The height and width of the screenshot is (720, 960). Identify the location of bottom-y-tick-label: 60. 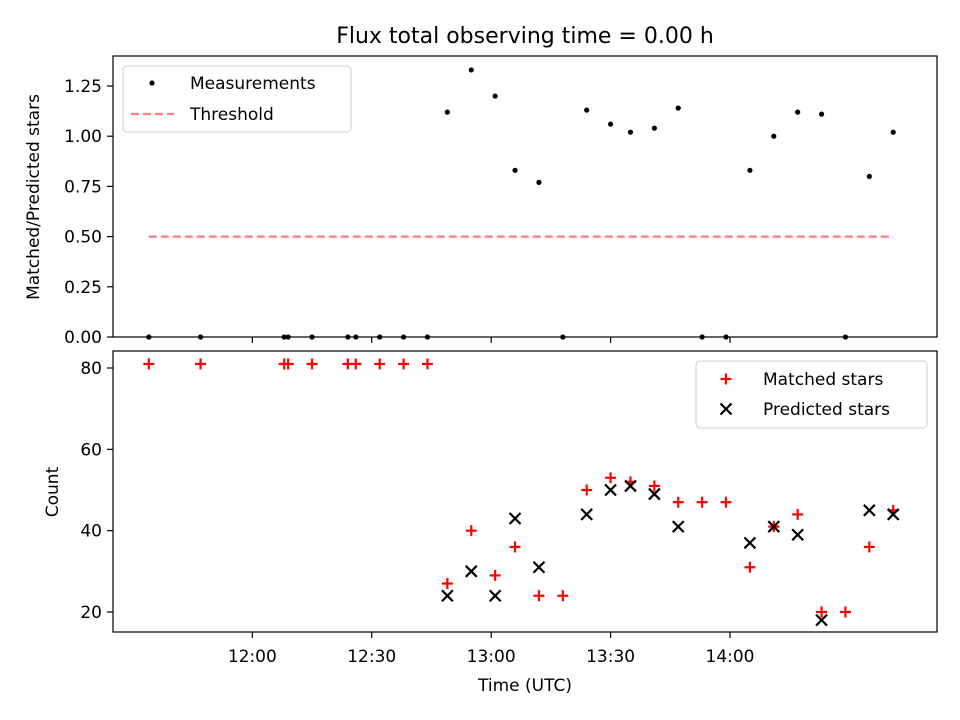
(91, 450).